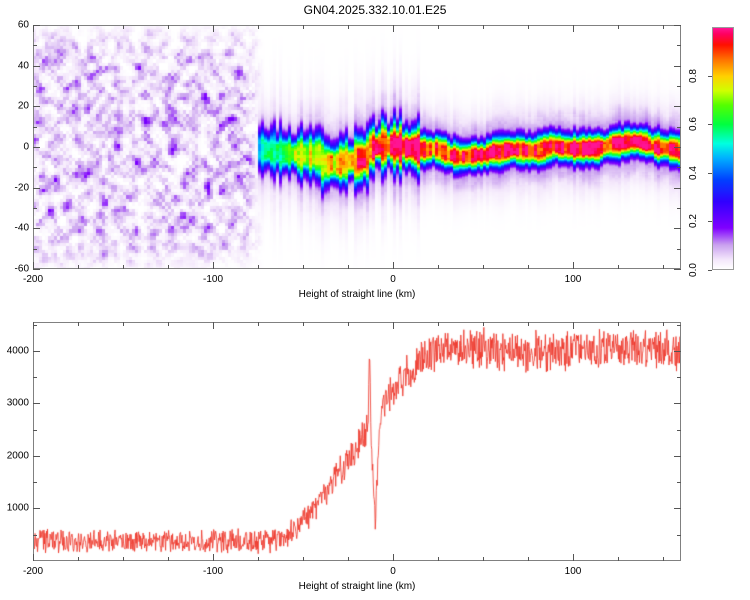 The height and width of the screenshot is (600, 750). I want to click on x-axis-tick-label: -100, so click(213, 279).